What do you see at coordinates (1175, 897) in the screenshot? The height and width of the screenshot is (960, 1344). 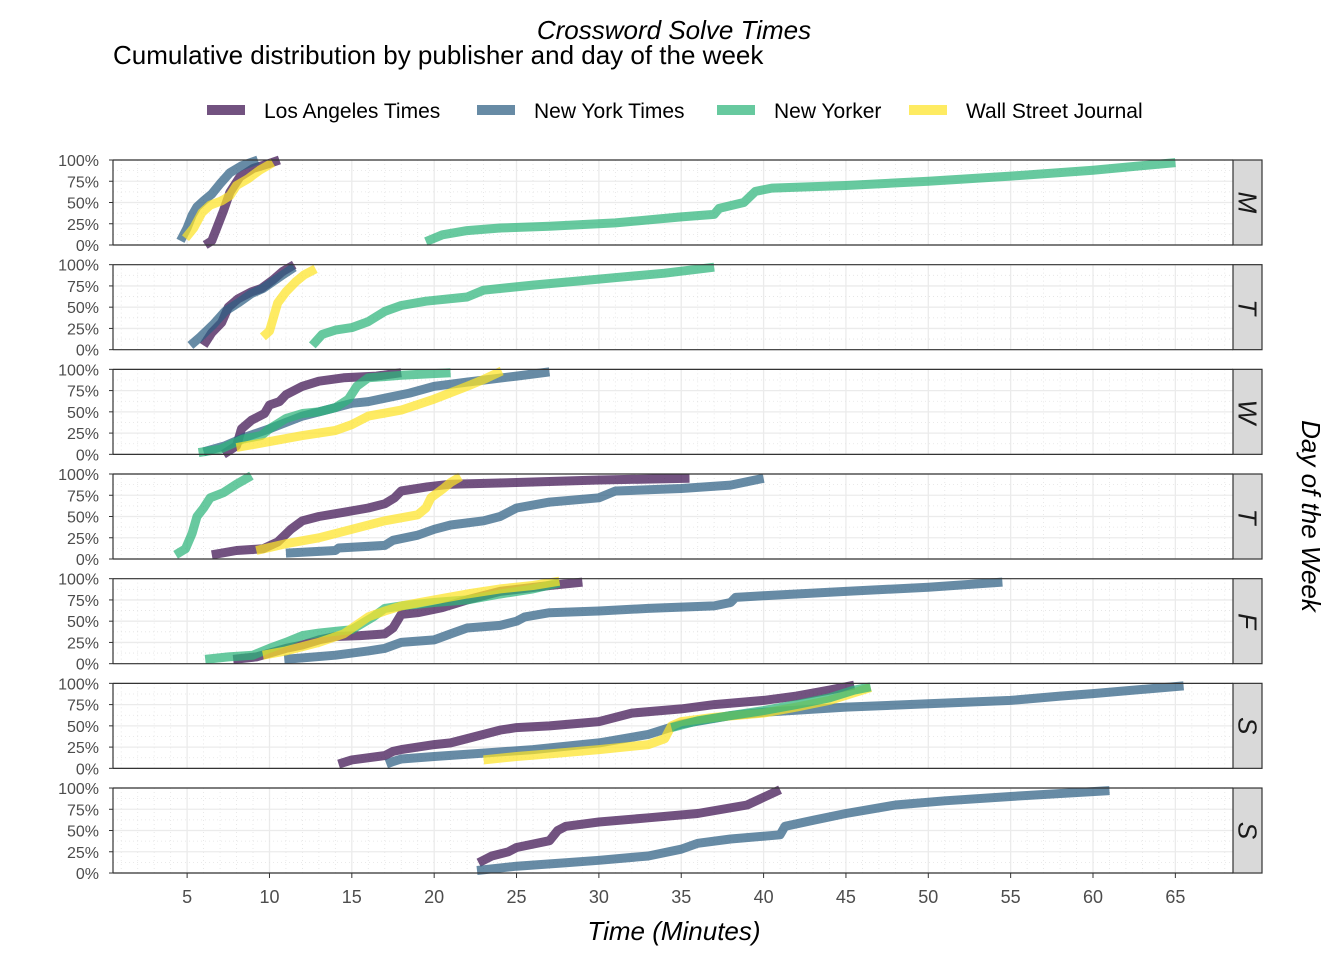 I see `x-tick-label: 65` at bounding box center [1175, 897].